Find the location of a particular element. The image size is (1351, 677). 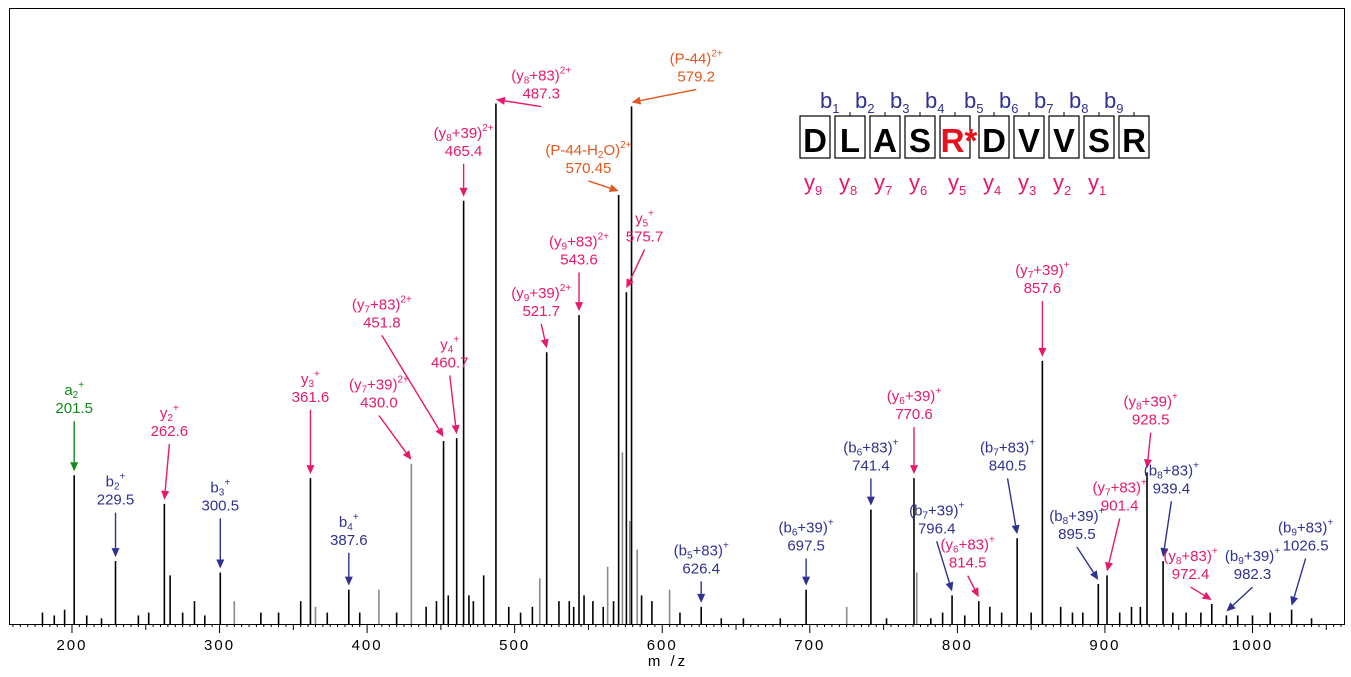

peak-annotation: (y8+39)2+465.4 is located at coordinates (464, 160).